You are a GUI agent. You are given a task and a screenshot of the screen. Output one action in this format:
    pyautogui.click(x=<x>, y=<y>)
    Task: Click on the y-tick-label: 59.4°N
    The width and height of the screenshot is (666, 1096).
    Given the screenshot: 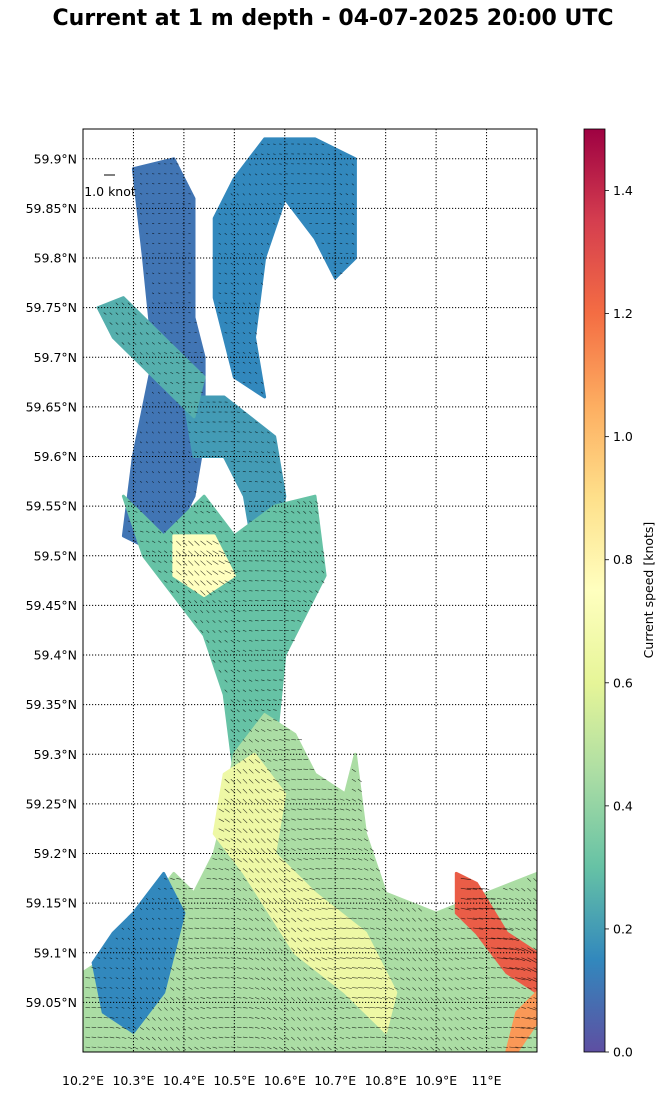 What is the action you would take?
    pyautogui.click(x=55, y=655)
    